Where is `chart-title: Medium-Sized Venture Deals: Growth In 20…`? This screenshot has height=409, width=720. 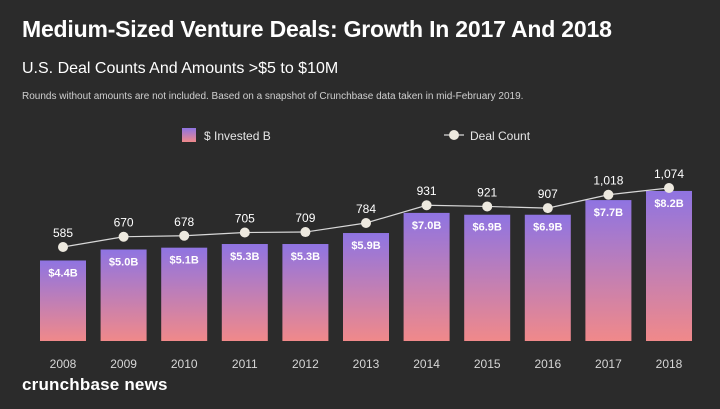
chart-title: Medium-Sized Venture Deals: Growth In 20… is located at coordinates (317, 29).